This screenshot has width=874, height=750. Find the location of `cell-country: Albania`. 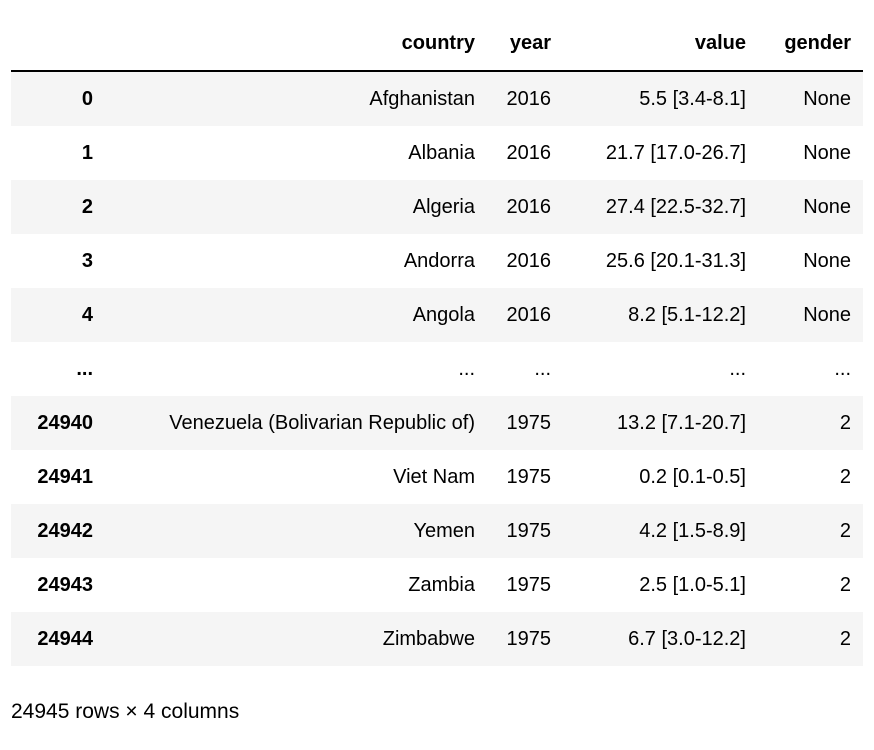

cell-country: Albania is located at coordinates (441, 153).